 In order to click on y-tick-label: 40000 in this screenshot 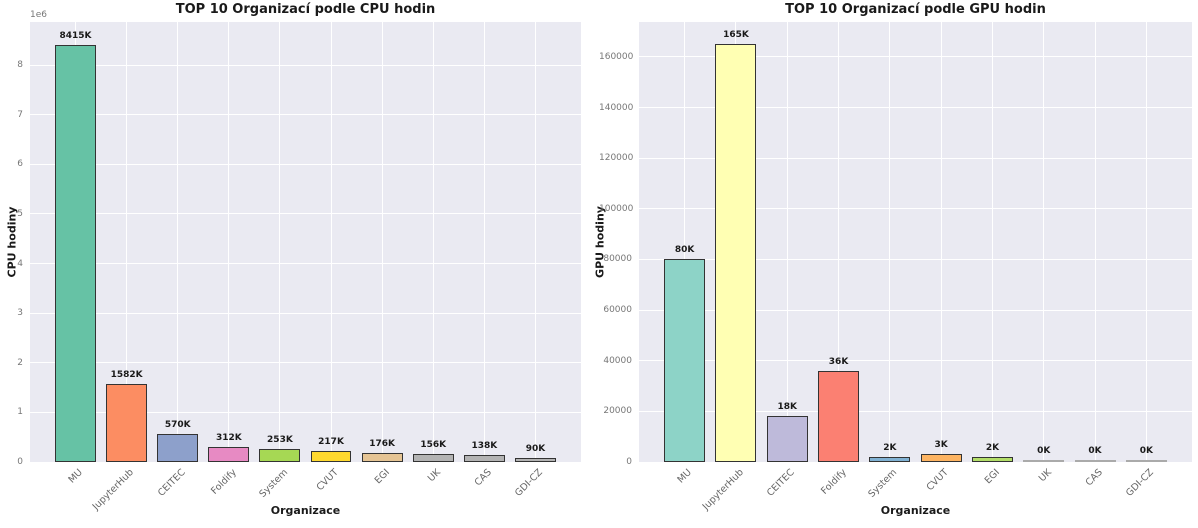, I will do `click(617, 360)`.